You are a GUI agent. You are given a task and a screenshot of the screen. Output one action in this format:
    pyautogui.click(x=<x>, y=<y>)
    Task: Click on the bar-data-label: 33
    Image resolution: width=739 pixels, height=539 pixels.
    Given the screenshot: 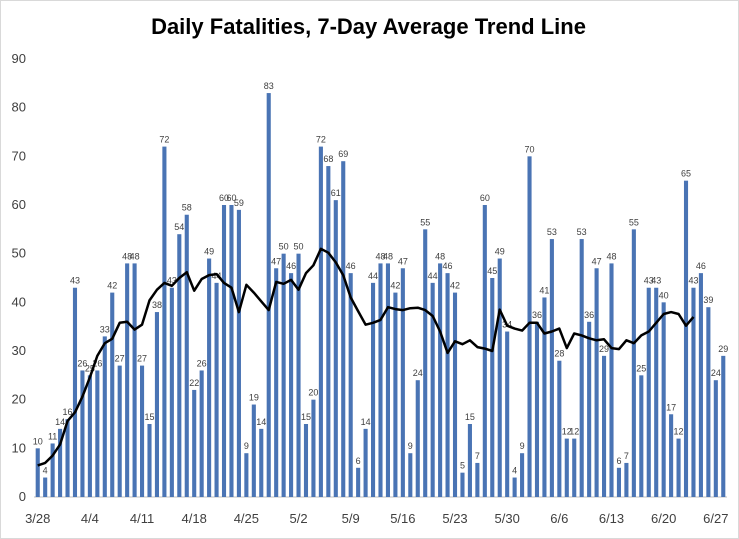 What is the action you would take?
    pyautogui.click(x=105, y=329)
    